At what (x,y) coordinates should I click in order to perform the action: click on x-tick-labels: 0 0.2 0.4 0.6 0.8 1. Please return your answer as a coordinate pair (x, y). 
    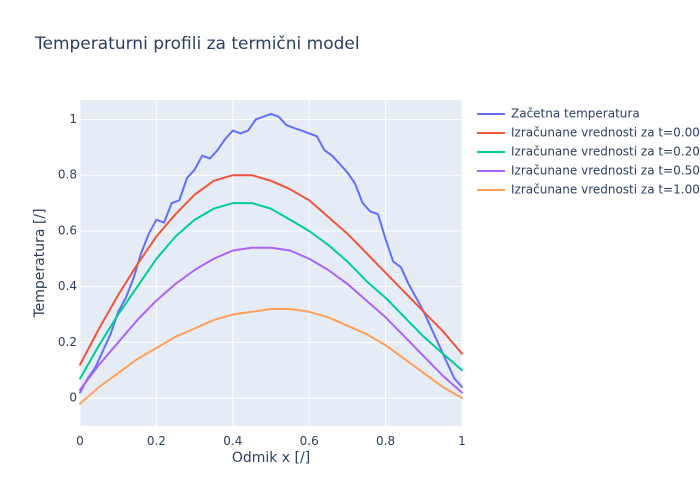
    Looking at the image, I should click on (271, 441).